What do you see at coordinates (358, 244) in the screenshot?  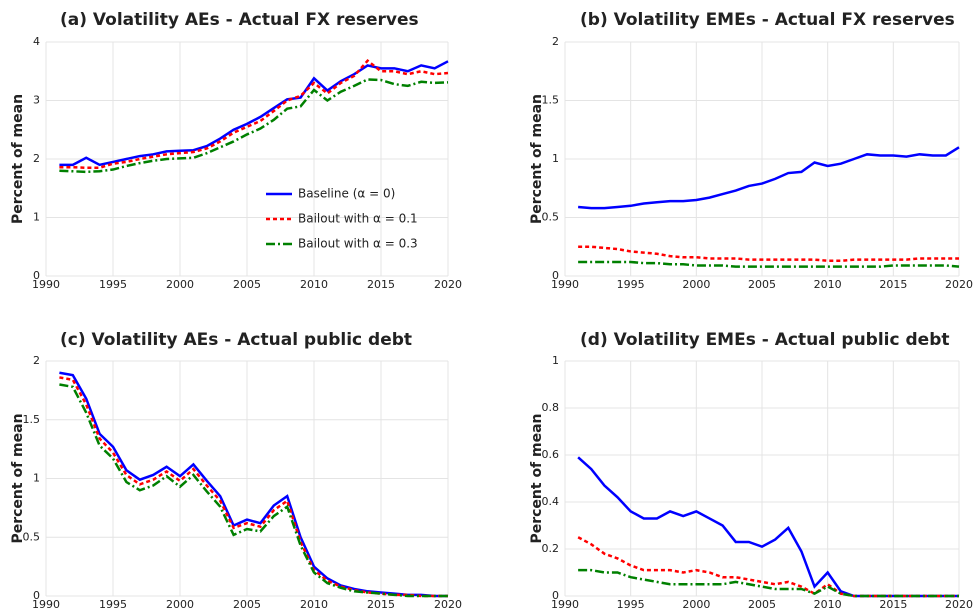 I see `legend-label: Bailout with α = 0.3` at bounding box center [358, 244].